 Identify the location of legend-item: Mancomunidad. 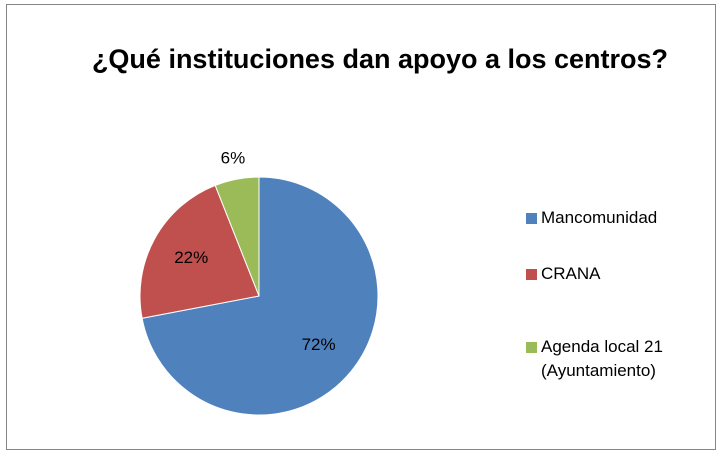
(621, 218).